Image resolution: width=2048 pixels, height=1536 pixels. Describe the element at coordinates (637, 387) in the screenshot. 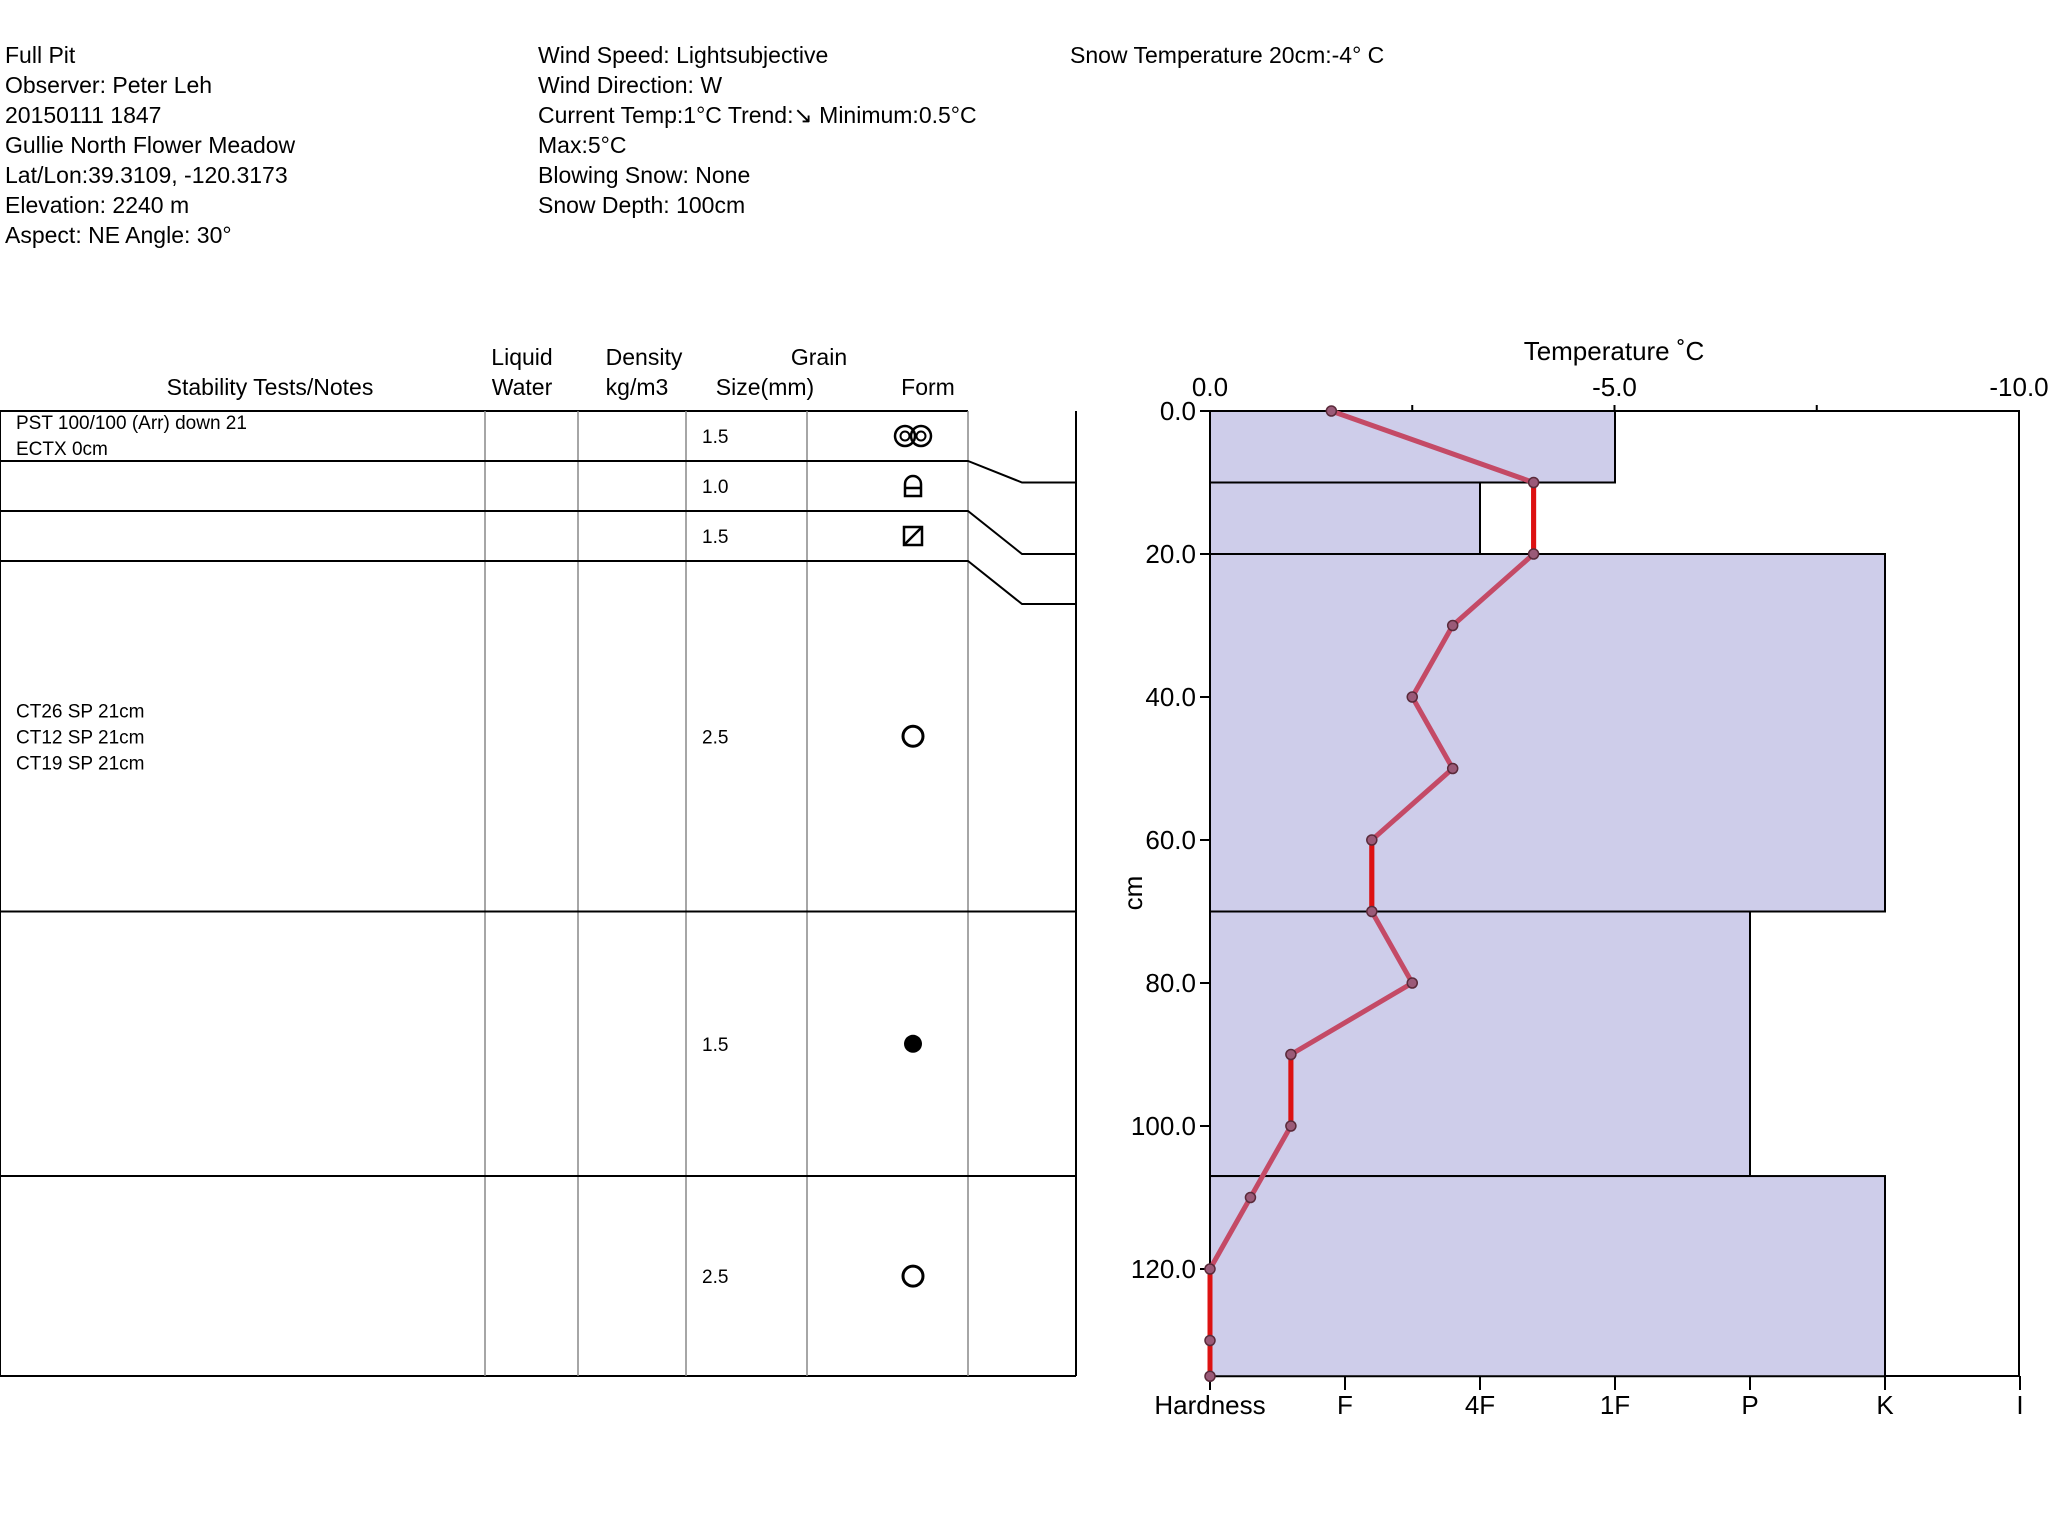

I see `header-density-2: kg/m3` at that location.